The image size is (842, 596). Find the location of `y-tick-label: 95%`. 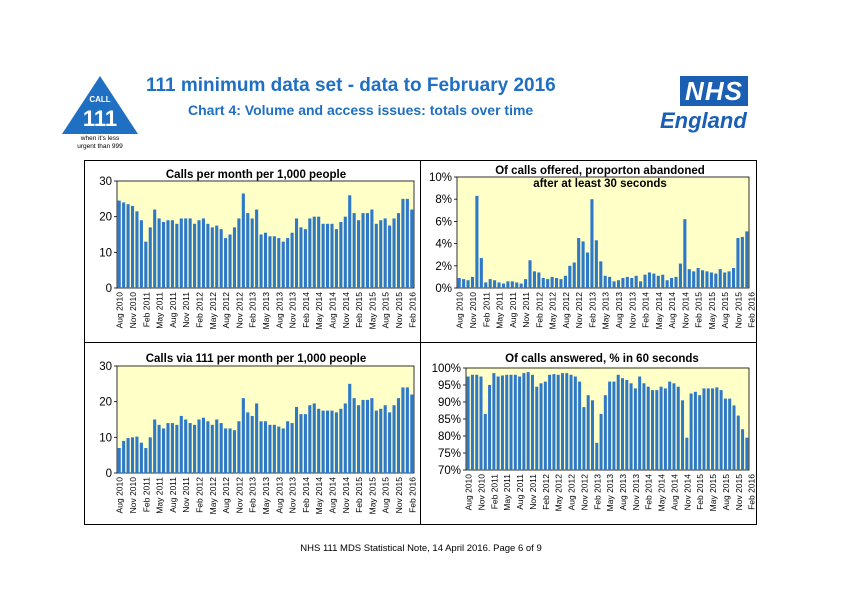

y-tick-label: 95% is located at coordinates (449, 386).